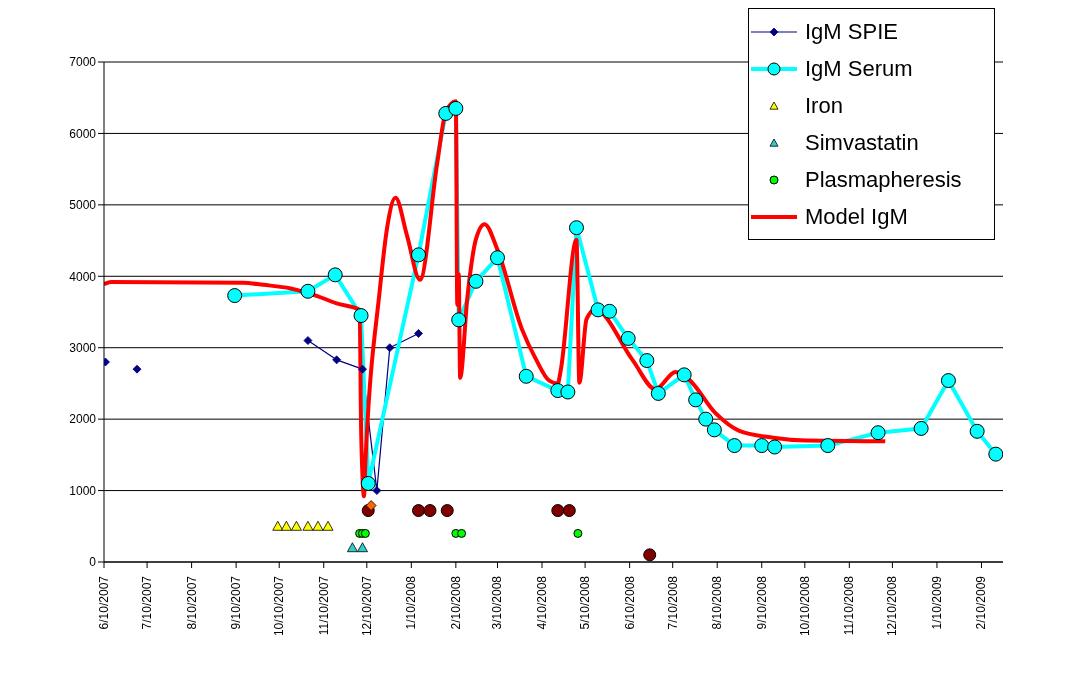 This screenshot has width=1066, height=673. What do you see at coordinates (366, 606) in the screenshot?
I see `x-tick-label: 12/10/2007` at bounding box center [366, 606].